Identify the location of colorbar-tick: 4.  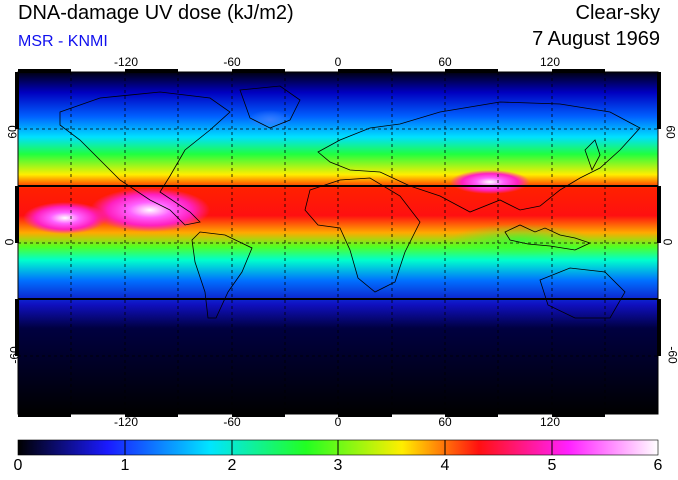
(445, 465).